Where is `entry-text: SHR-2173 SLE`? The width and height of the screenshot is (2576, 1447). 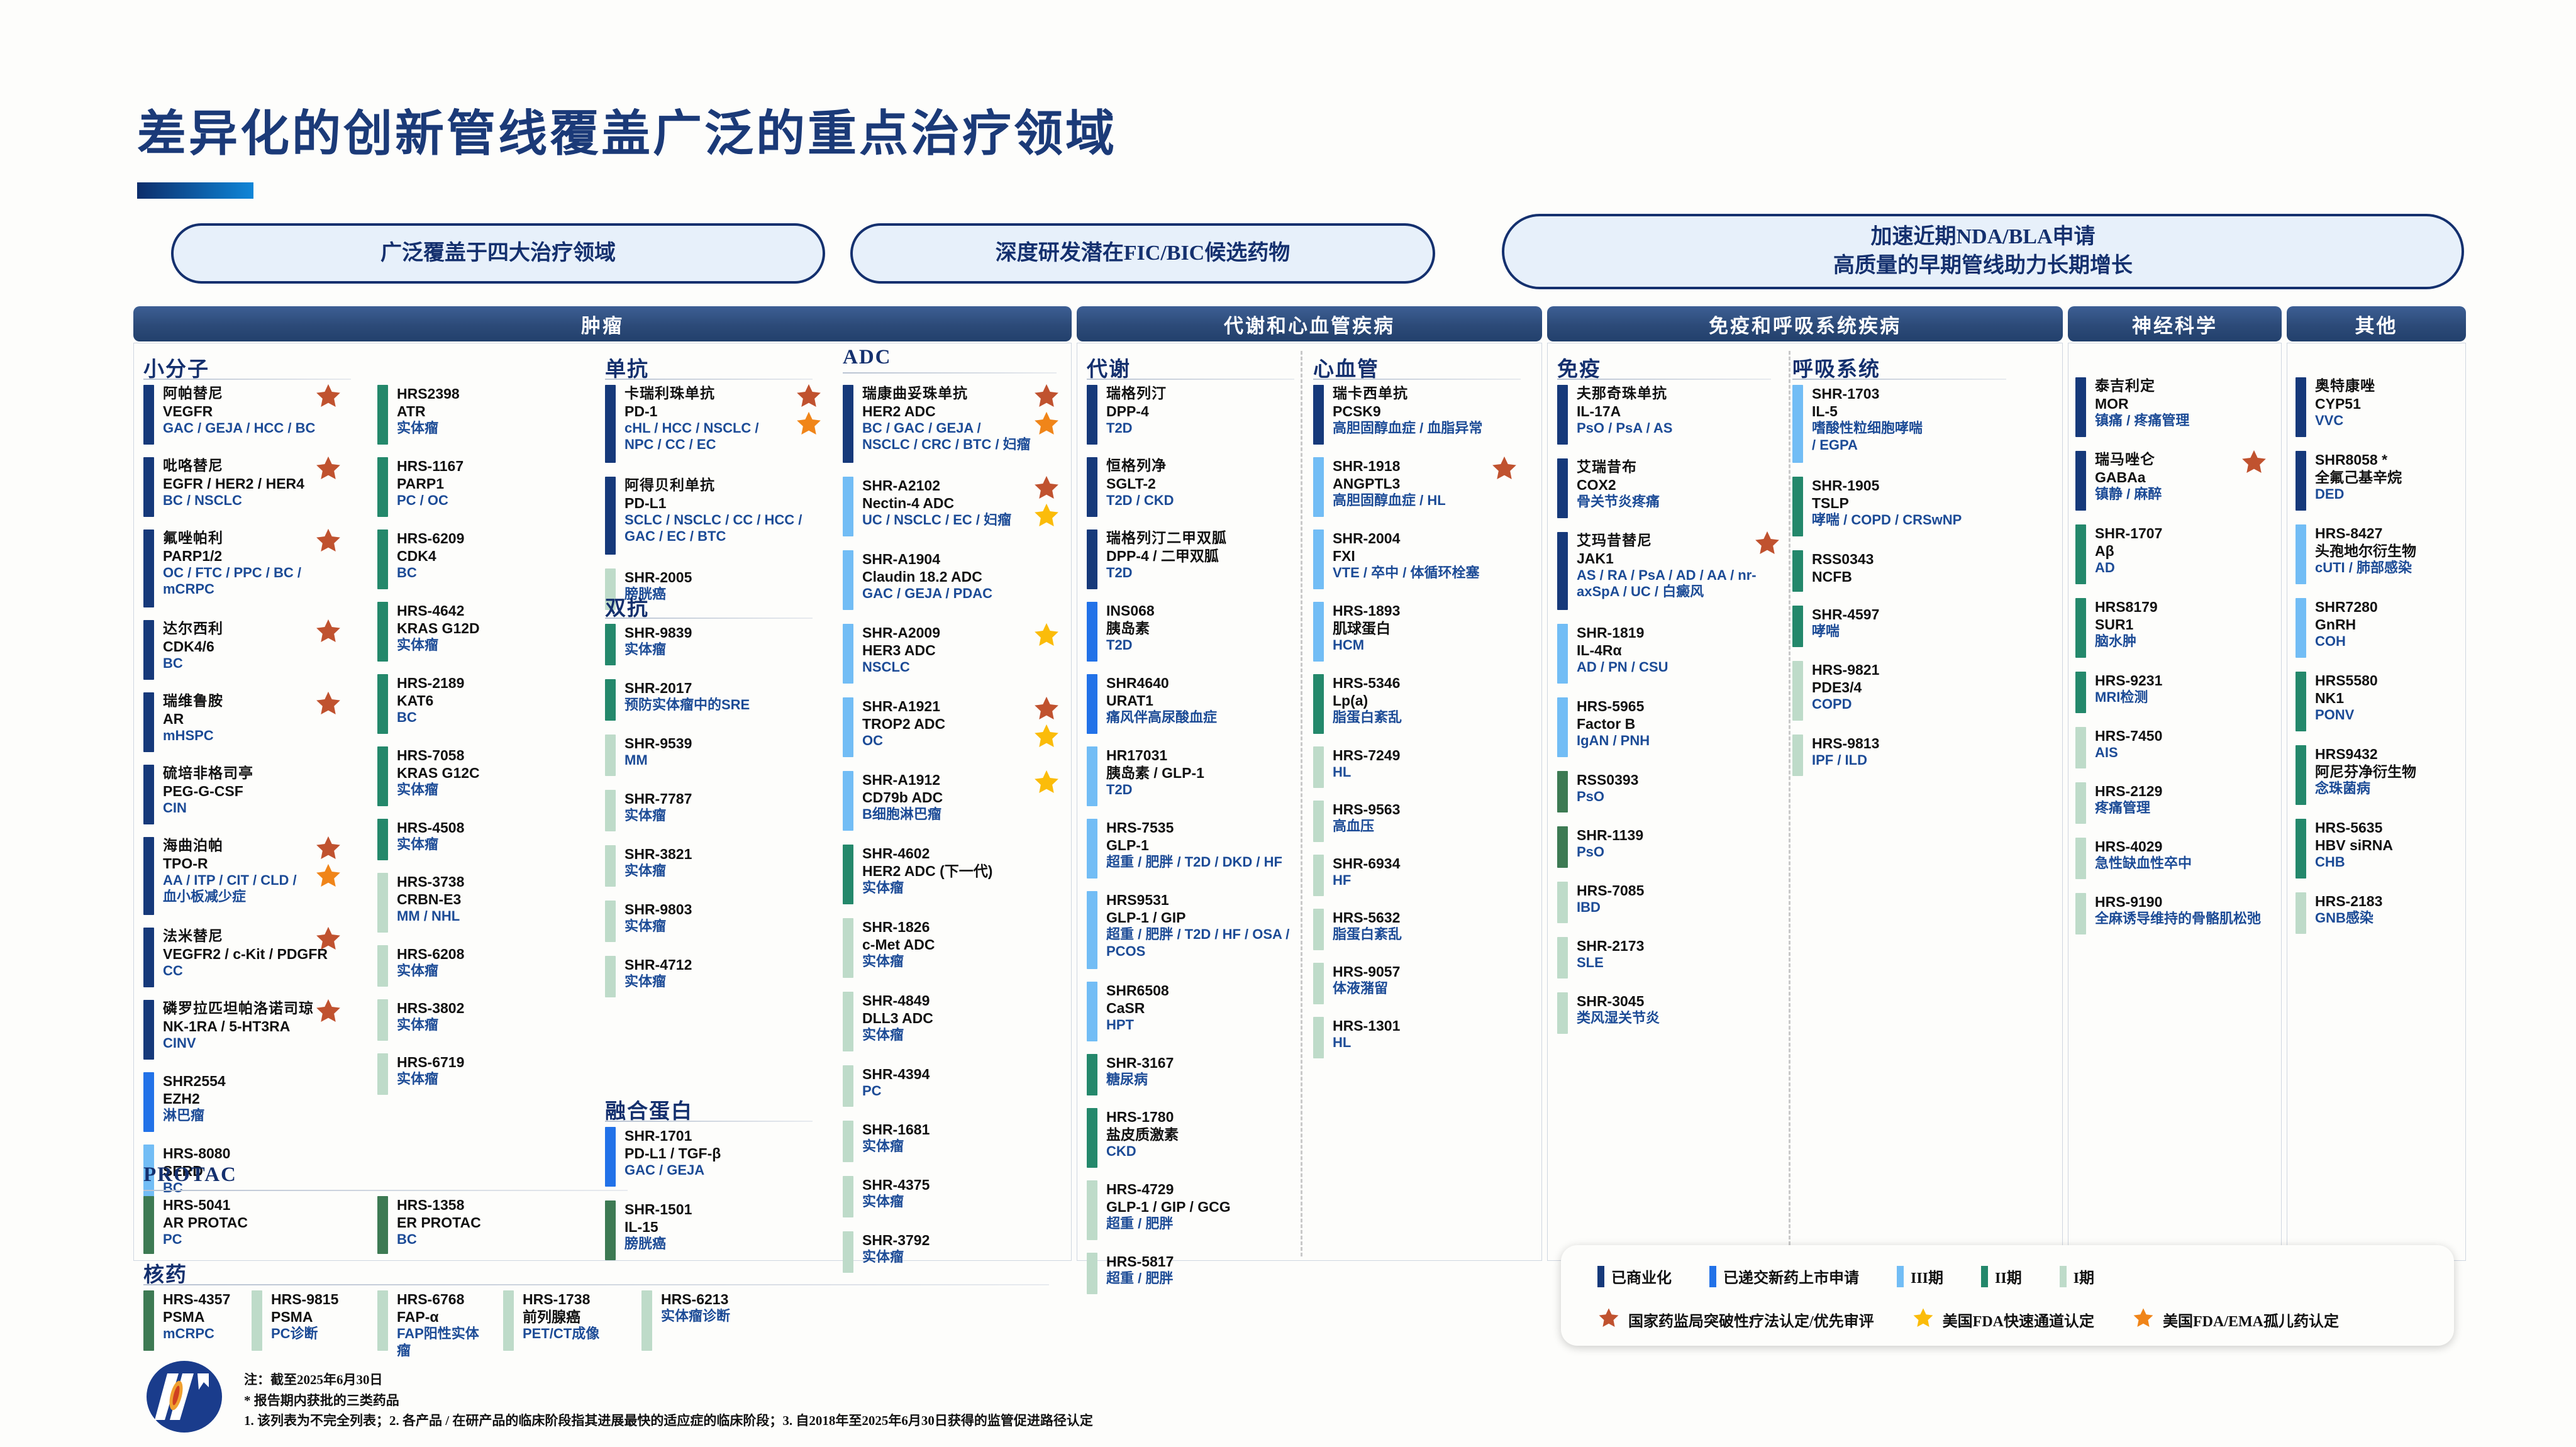
entry-text: SHR-2173 SLE is located at coordinates (1606, 958).